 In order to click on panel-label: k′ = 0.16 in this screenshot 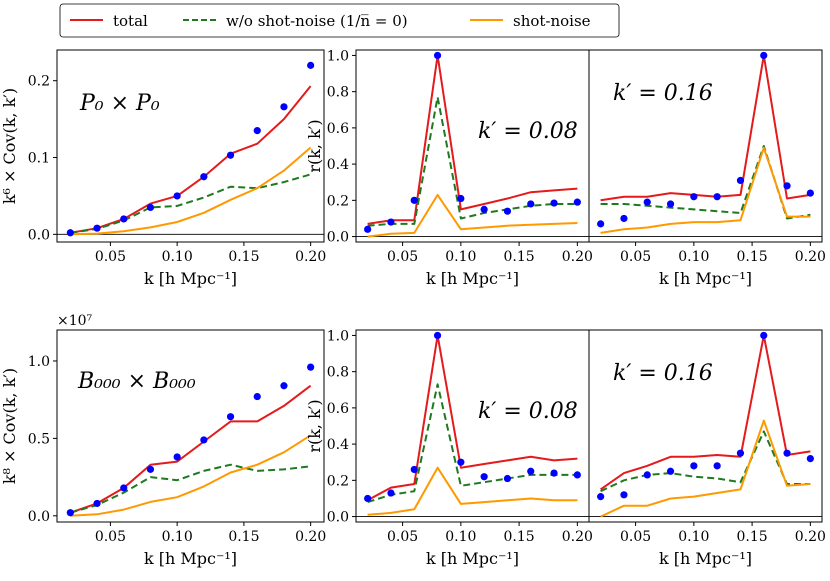, I will do `click(663, 373)`.